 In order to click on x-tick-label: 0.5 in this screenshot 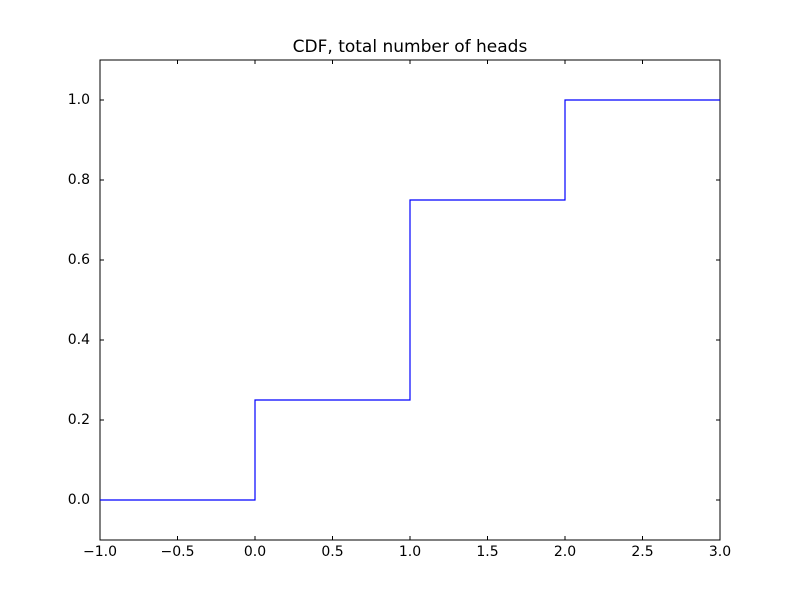, I will do `click(332, 552)`.